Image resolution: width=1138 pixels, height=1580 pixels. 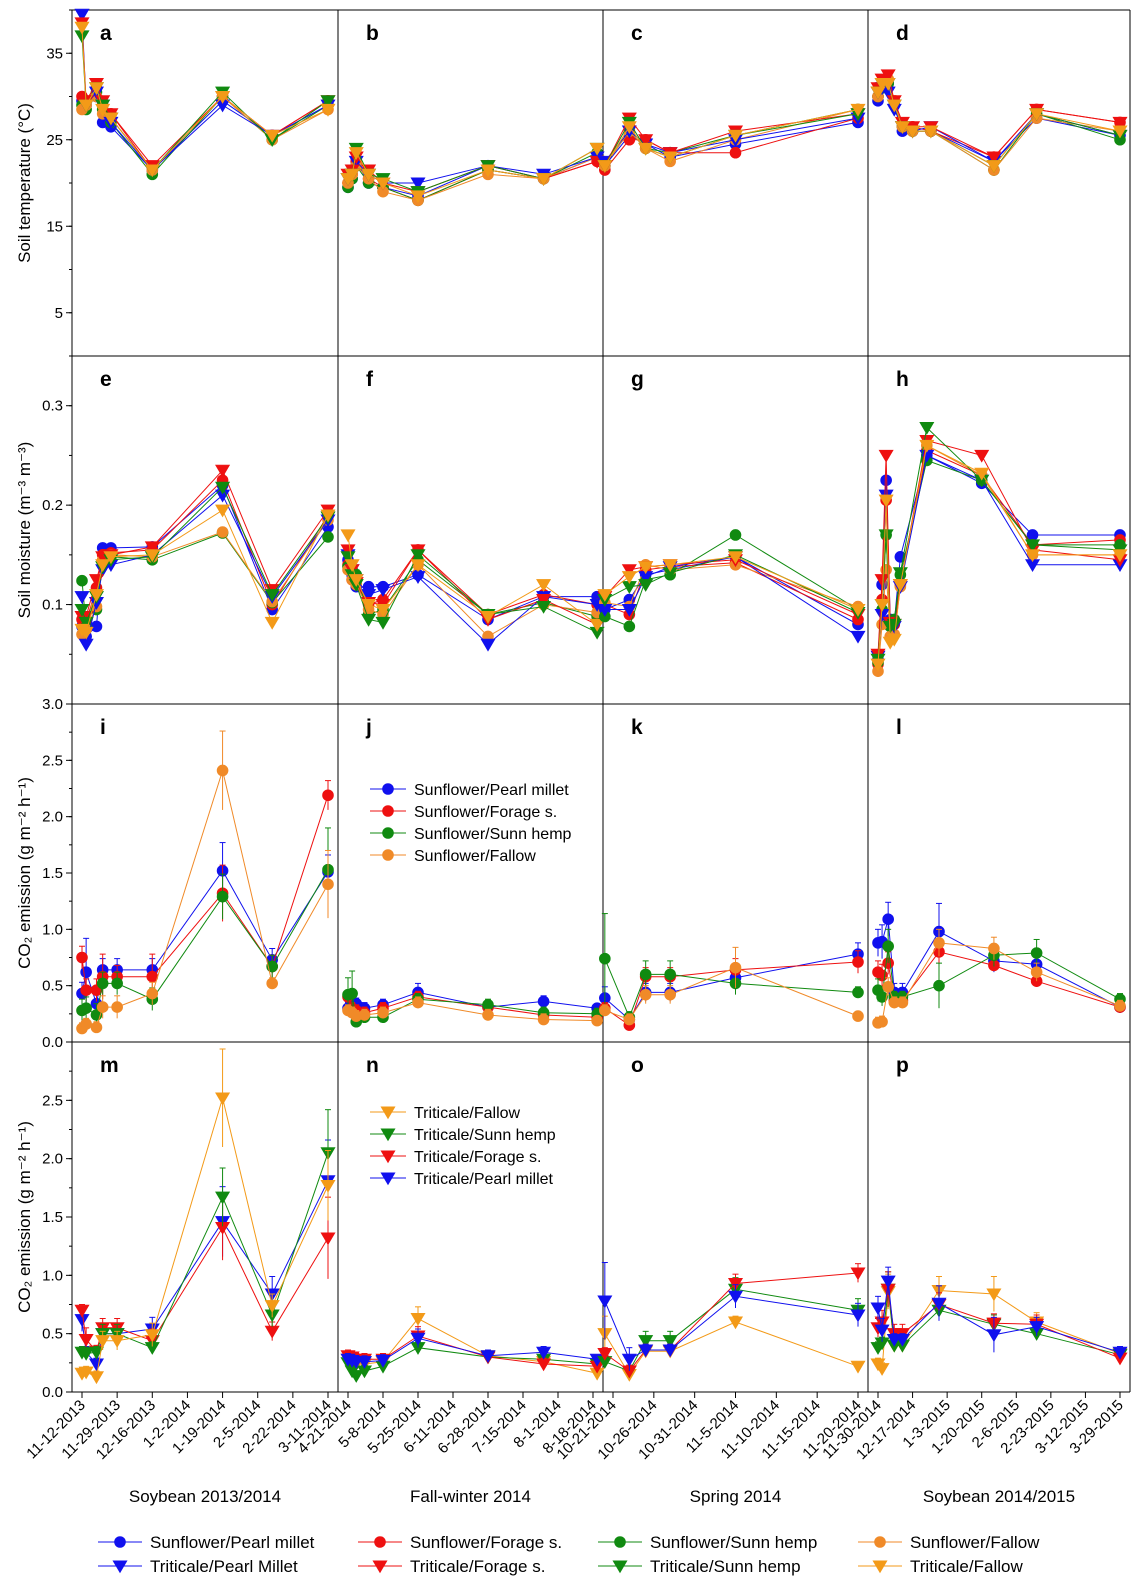 I want to click on y-axis-title: Soil temperature (°C), so click(x=24, y=183).